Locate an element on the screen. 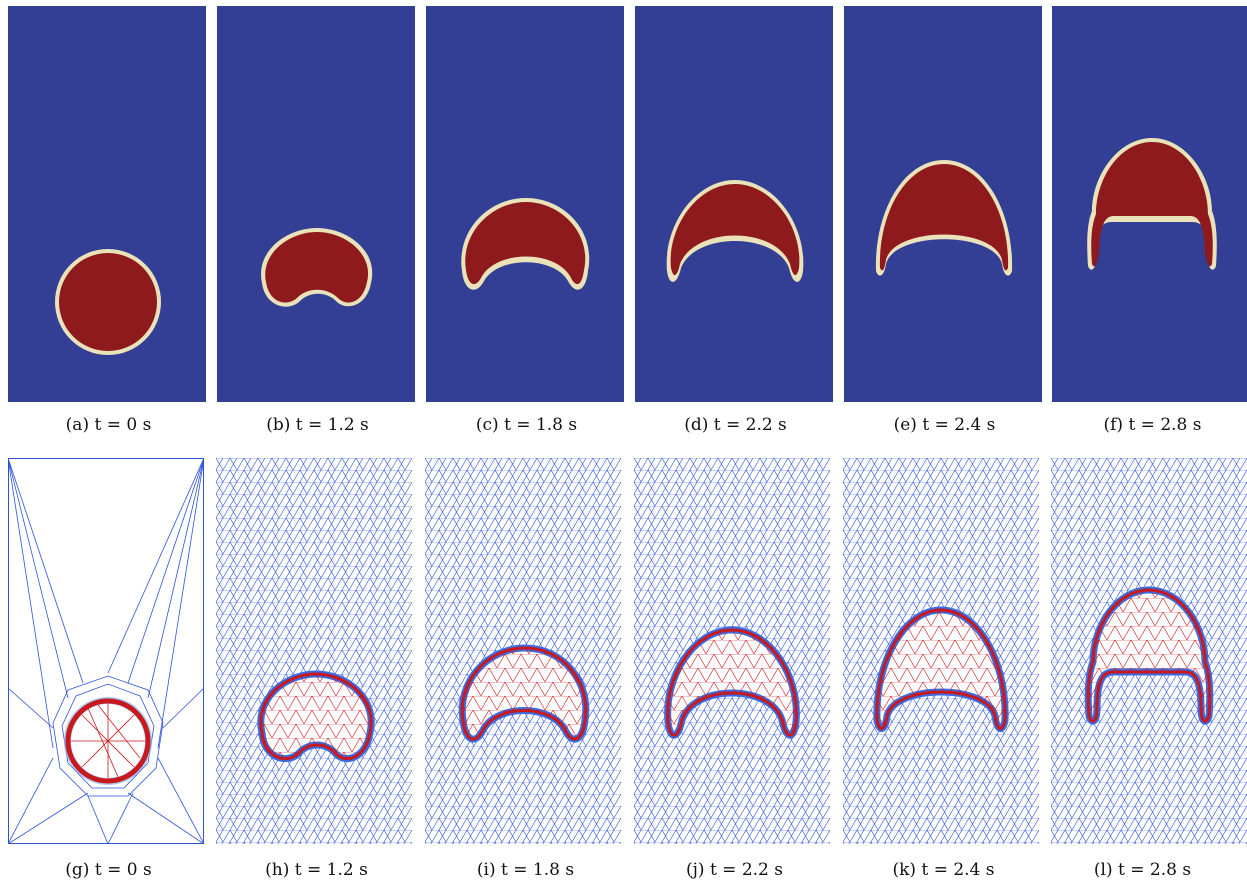 The image size is (1247, 892). panel-b is located at coordinates (316, 204).